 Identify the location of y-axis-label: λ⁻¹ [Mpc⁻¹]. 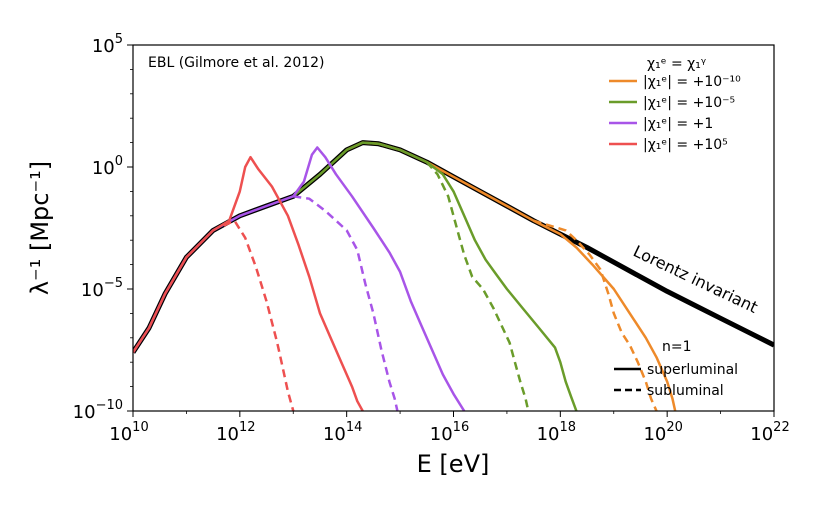
(40, 228).